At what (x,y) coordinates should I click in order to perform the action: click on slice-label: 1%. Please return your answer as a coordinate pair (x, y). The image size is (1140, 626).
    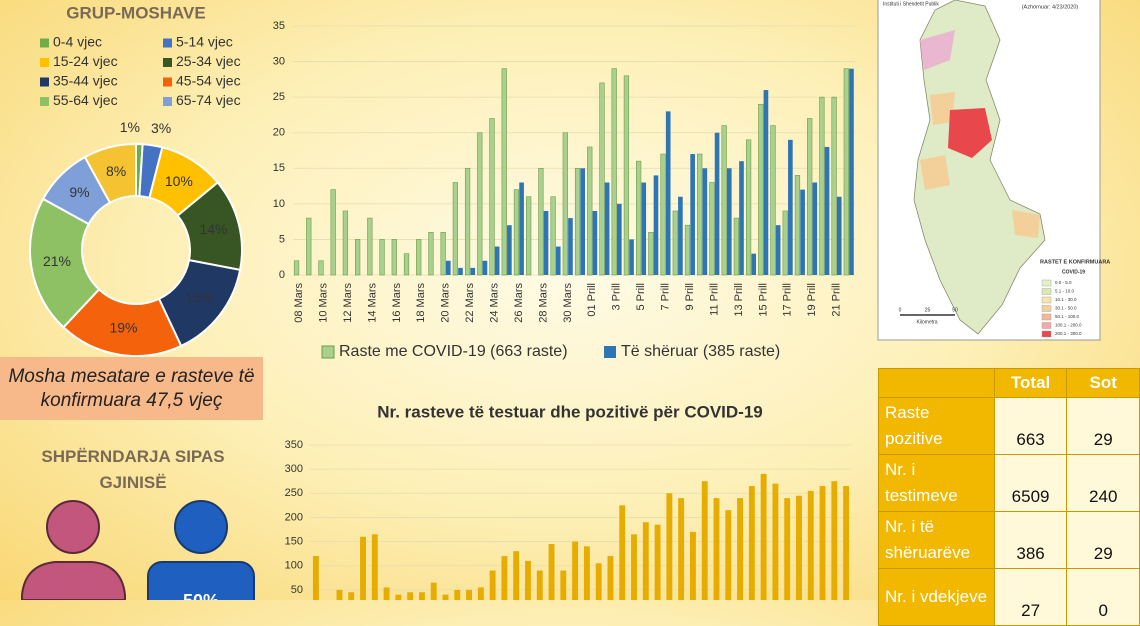
    Looking at the image, I should click on (130, 127).